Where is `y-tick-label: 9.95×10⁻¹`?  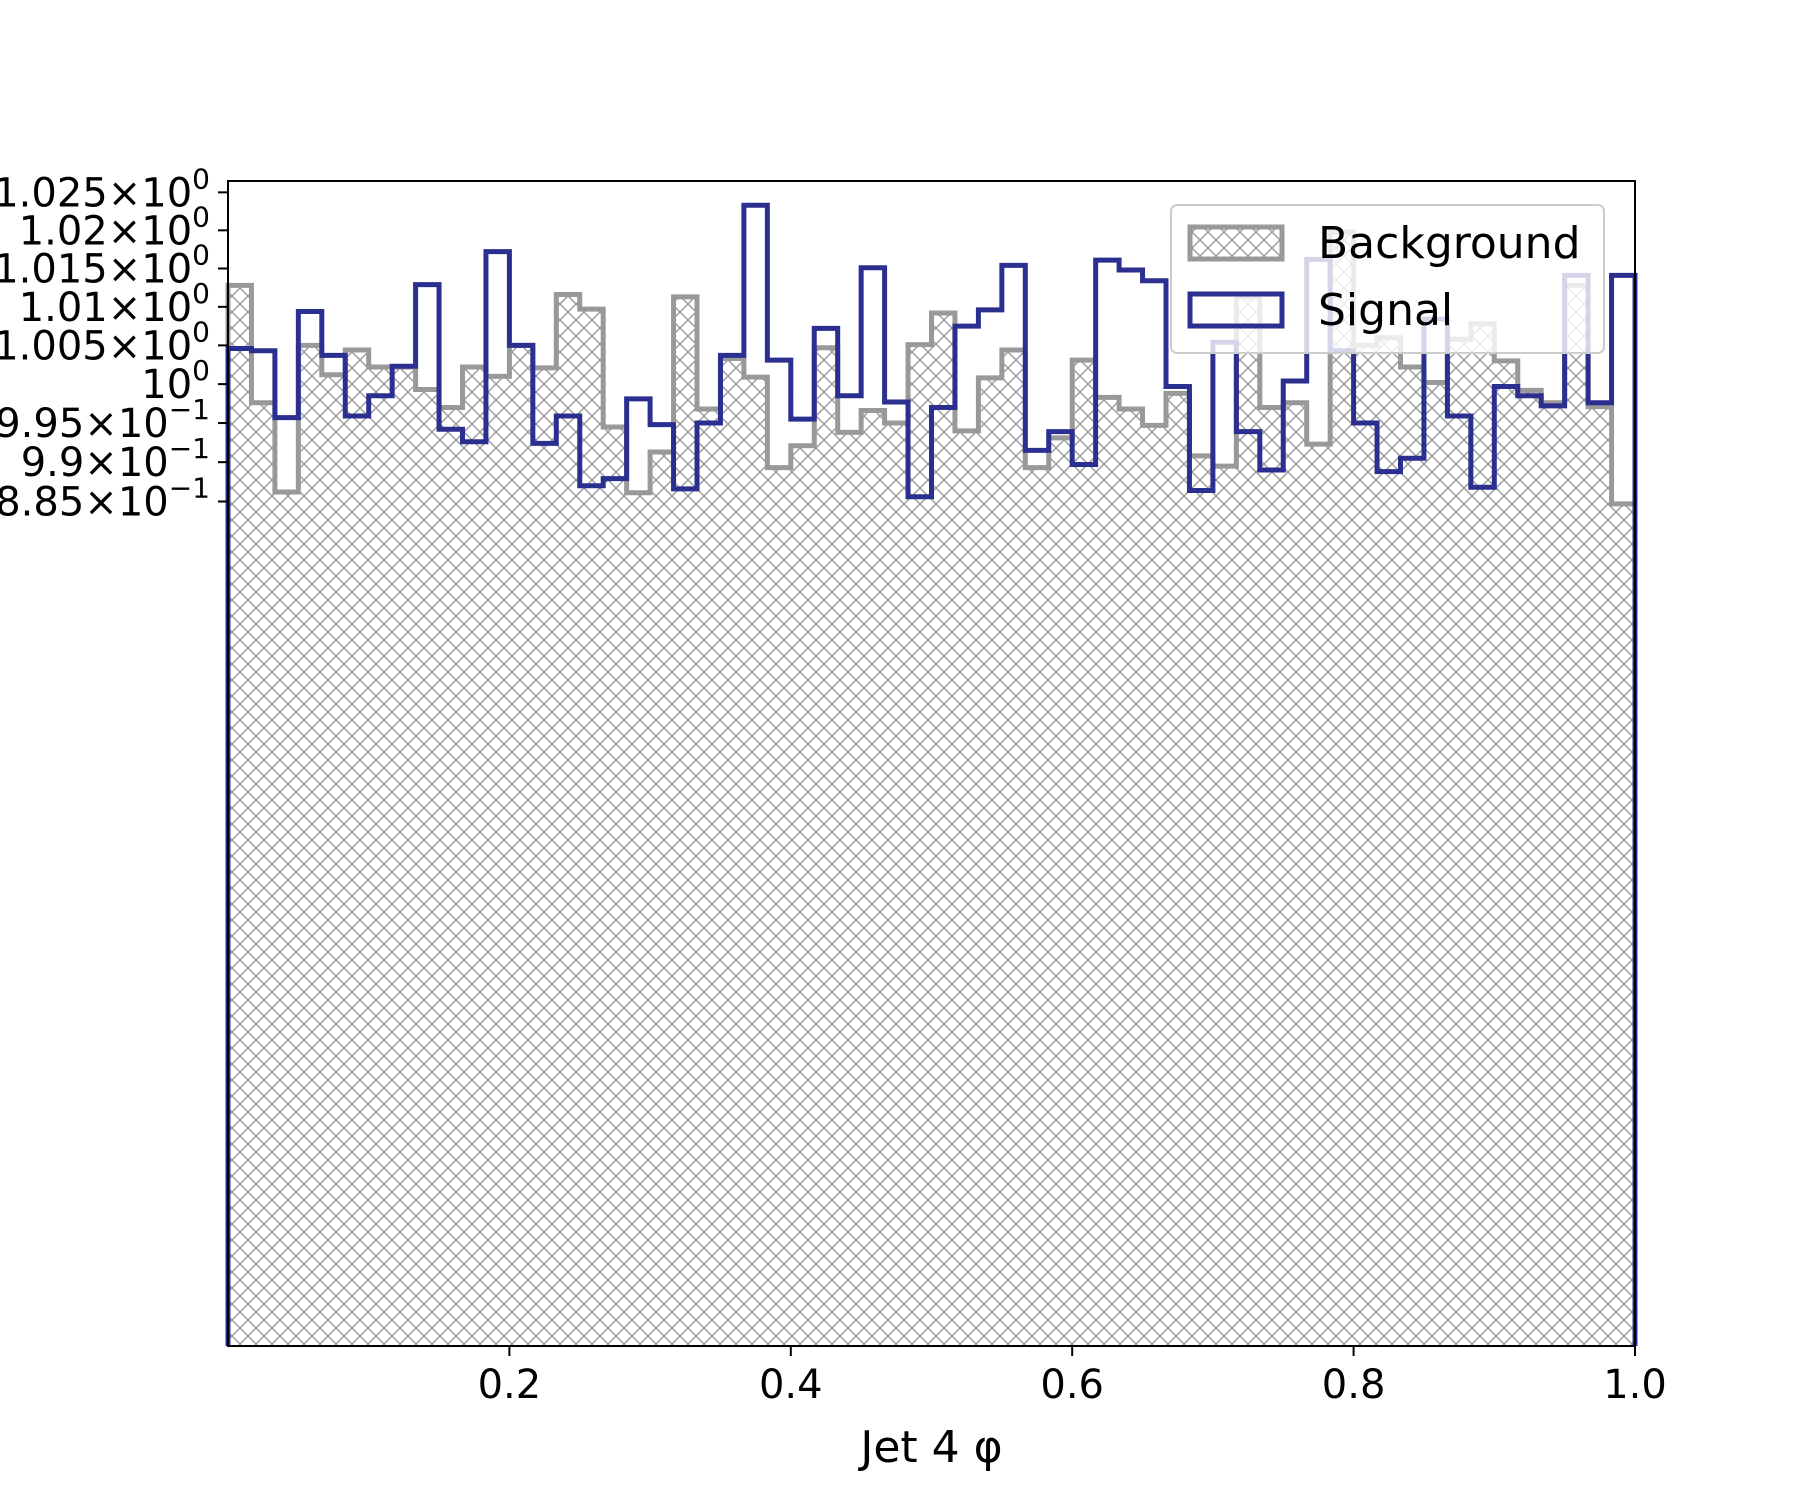
y-tick-label: 9.95×10⁻¹ is located at coordinates (105, 420).